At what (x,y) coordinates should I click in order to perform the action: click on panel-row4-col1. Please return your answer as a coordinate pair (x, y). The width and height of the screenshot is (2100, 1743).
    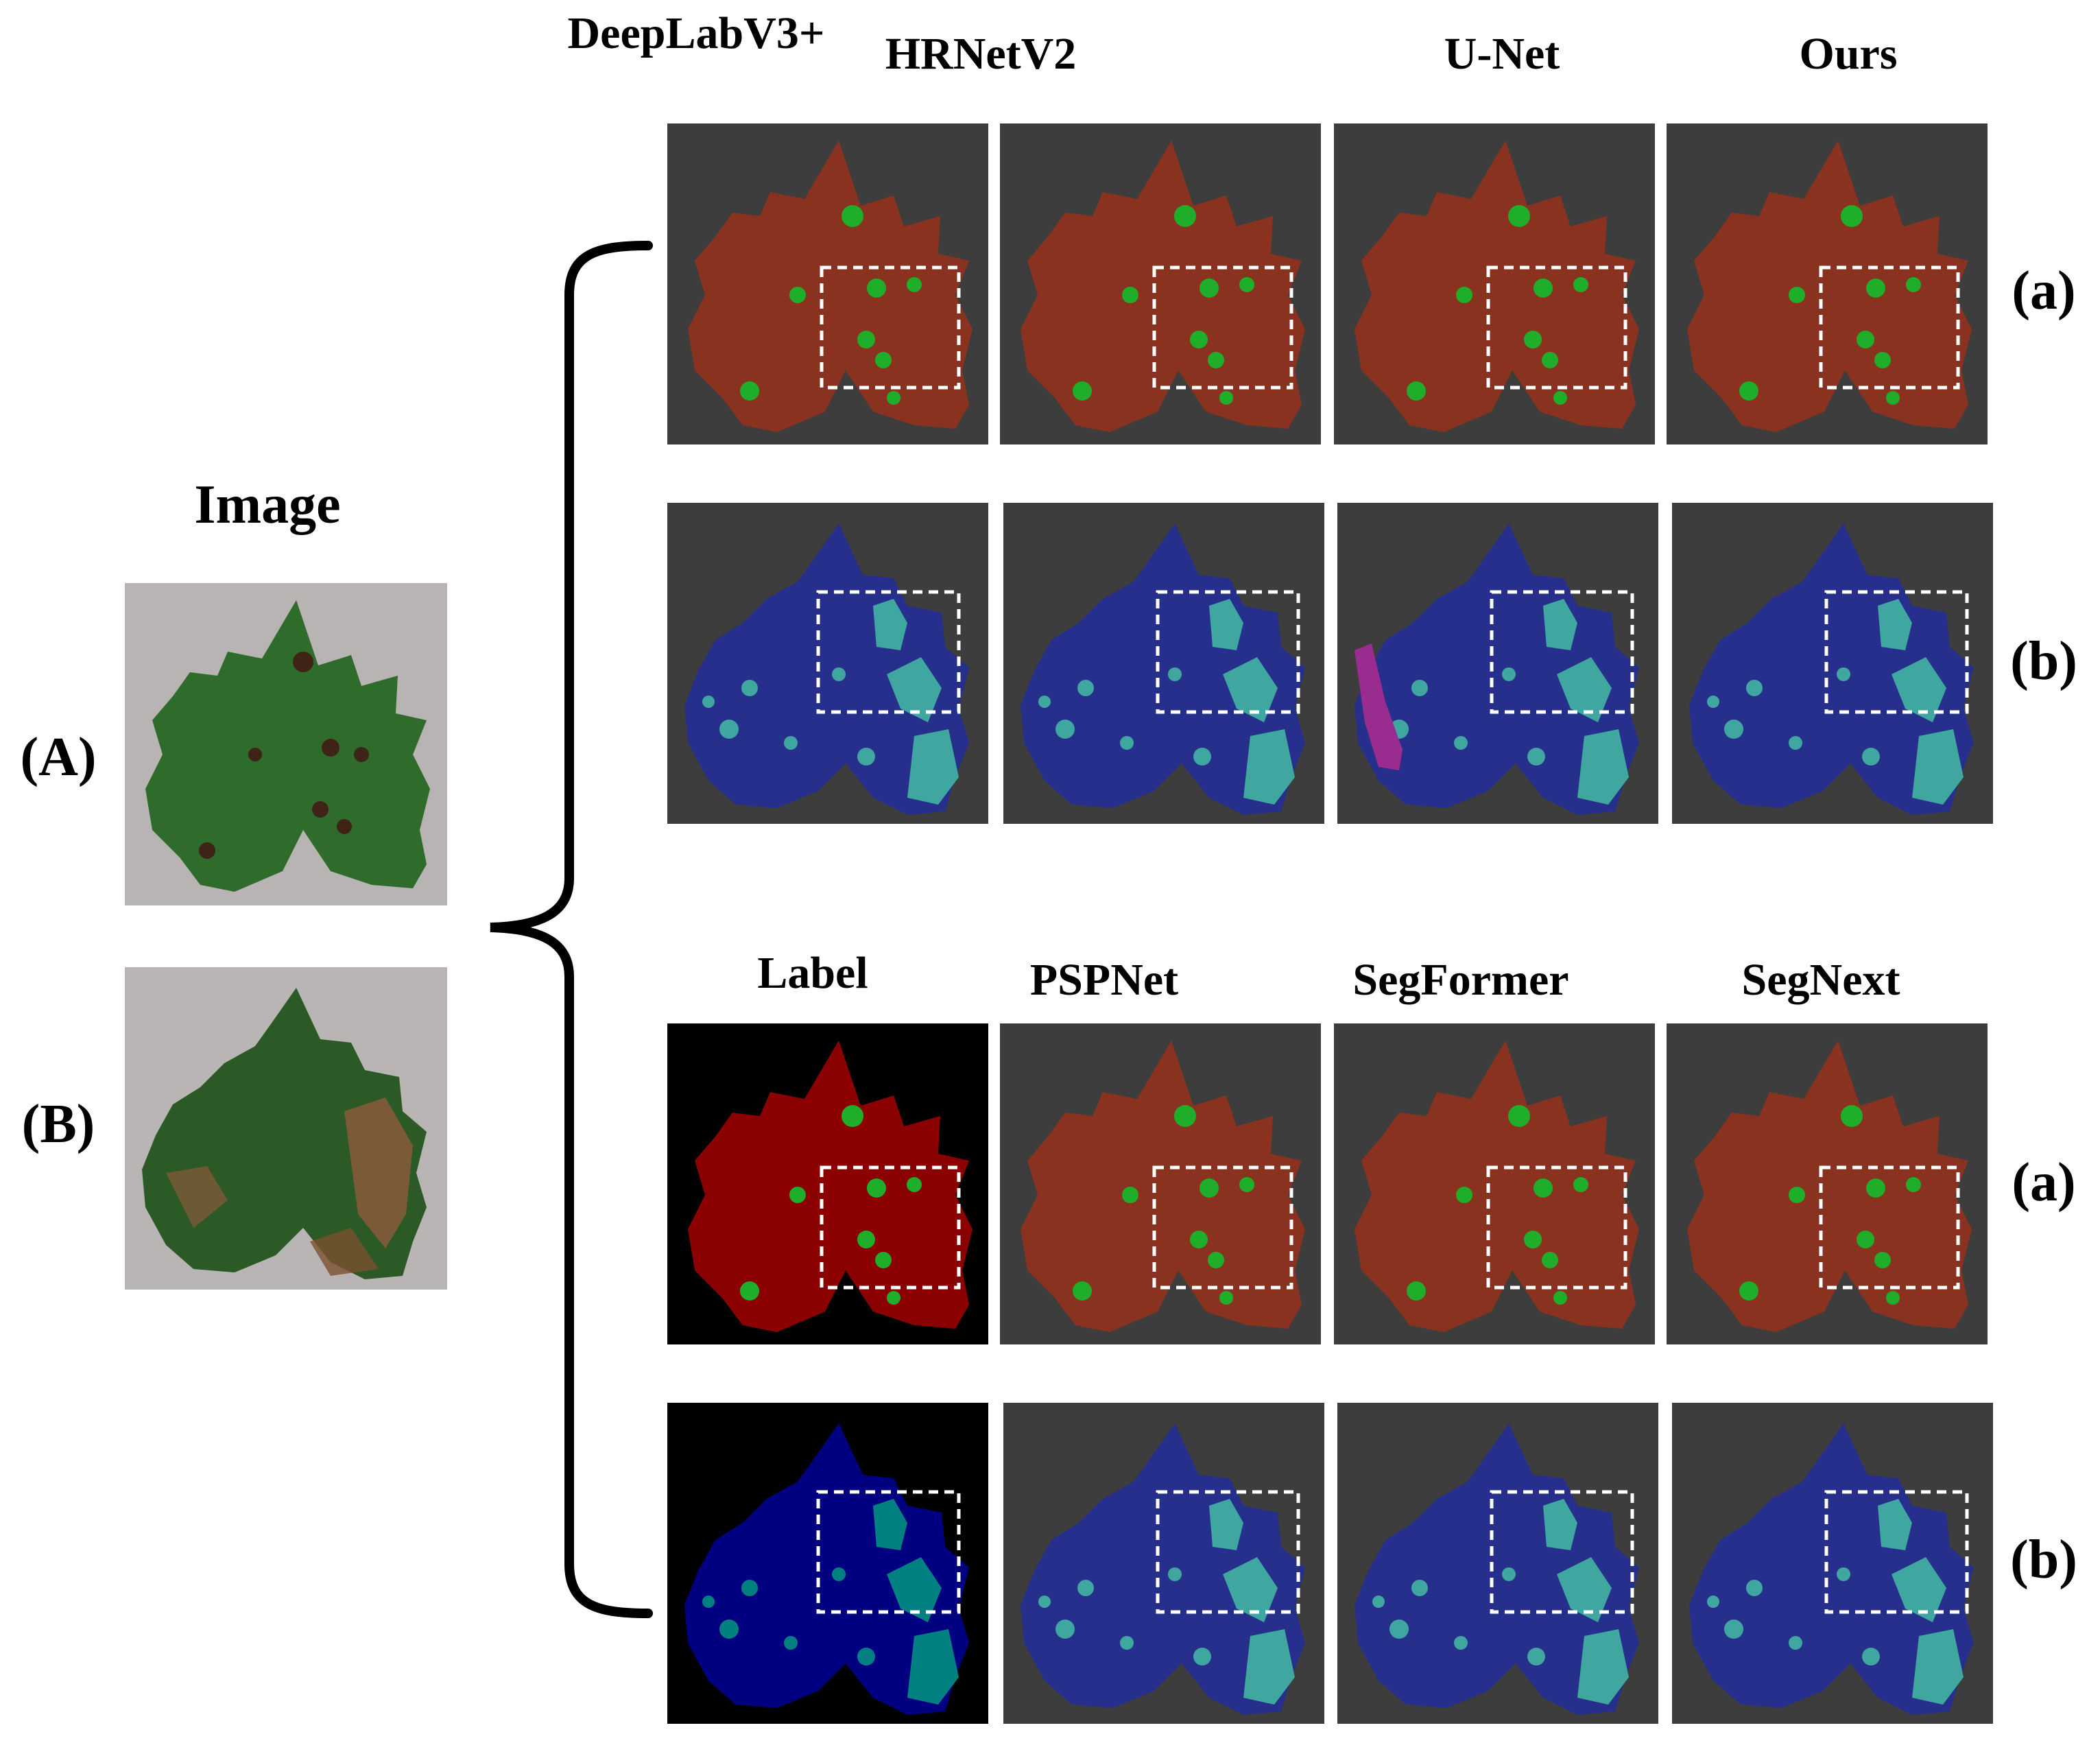
    Looking at the image, I should click on (828, 1563).